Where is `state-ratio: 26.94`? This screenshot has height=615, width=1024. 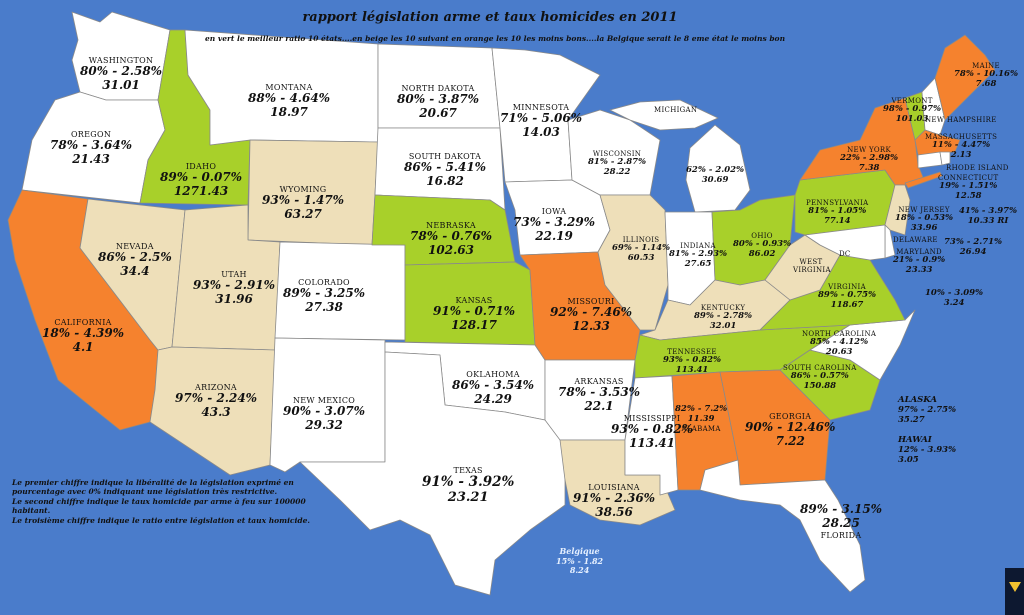 state-ratio: 26.94 is located at coordinates (973, 251).